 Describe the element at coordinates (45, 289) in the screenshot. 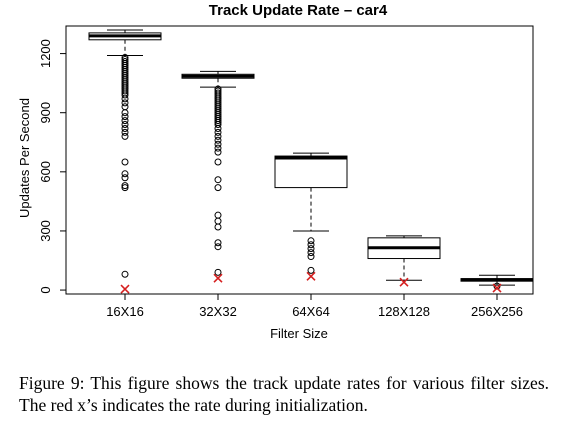

I see `y-tick-label: 0` at that location.